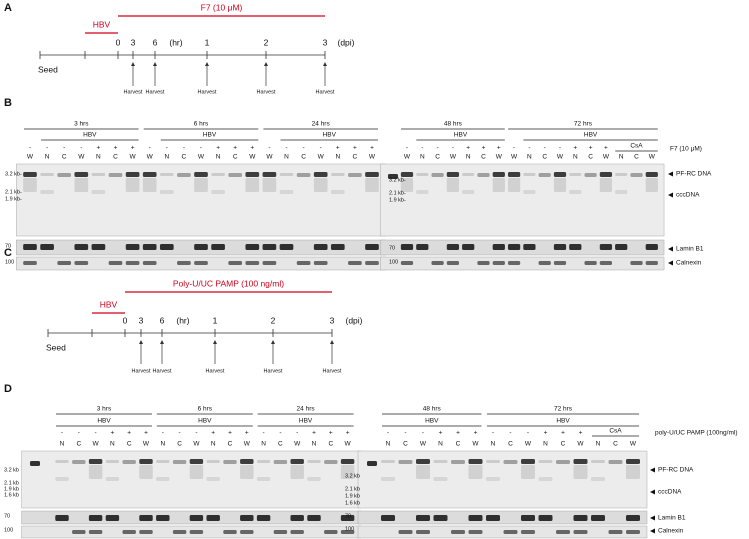 Image resolution: width=749 pixels, height=539 pixels. Describe the element at coordinates (397, 200) in the screenshot. I see `size-marker: 1.9 kb-` at that location.